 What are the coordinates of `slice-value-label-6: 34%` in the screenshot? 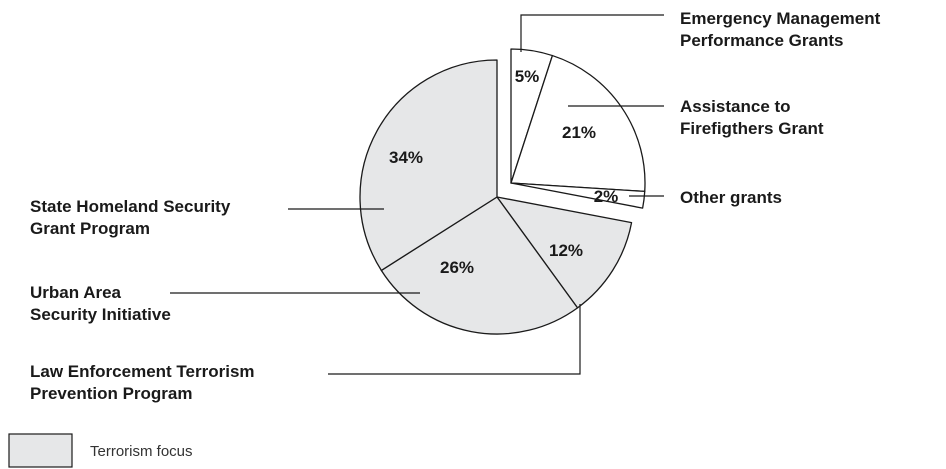 It's located at (406, 157).